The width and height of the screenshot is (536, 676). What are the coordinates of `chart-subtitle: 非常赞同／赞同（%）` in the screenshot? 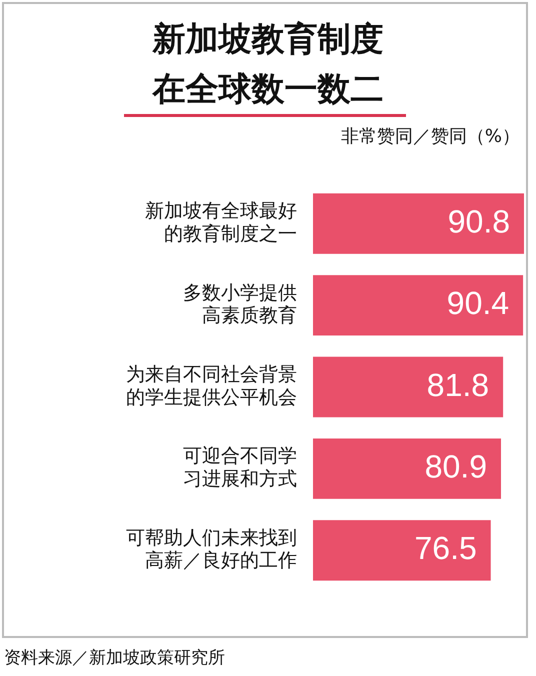 It's located at (430, 136).